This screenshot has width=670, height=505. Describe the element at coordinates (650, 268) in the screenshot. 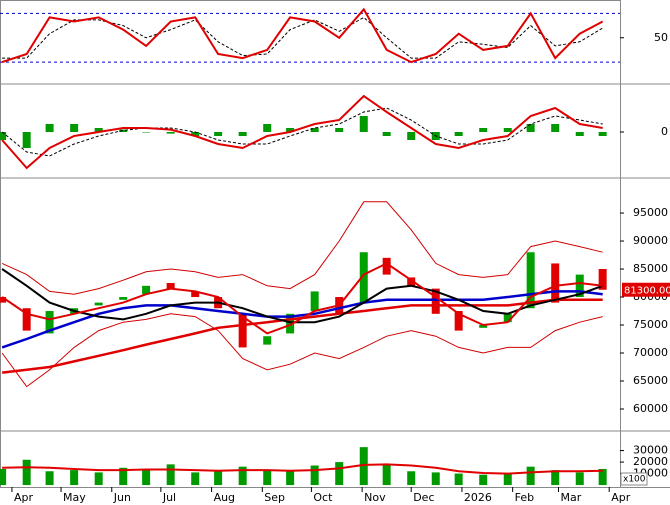

I see `y-tick-label: 85000` at that location.